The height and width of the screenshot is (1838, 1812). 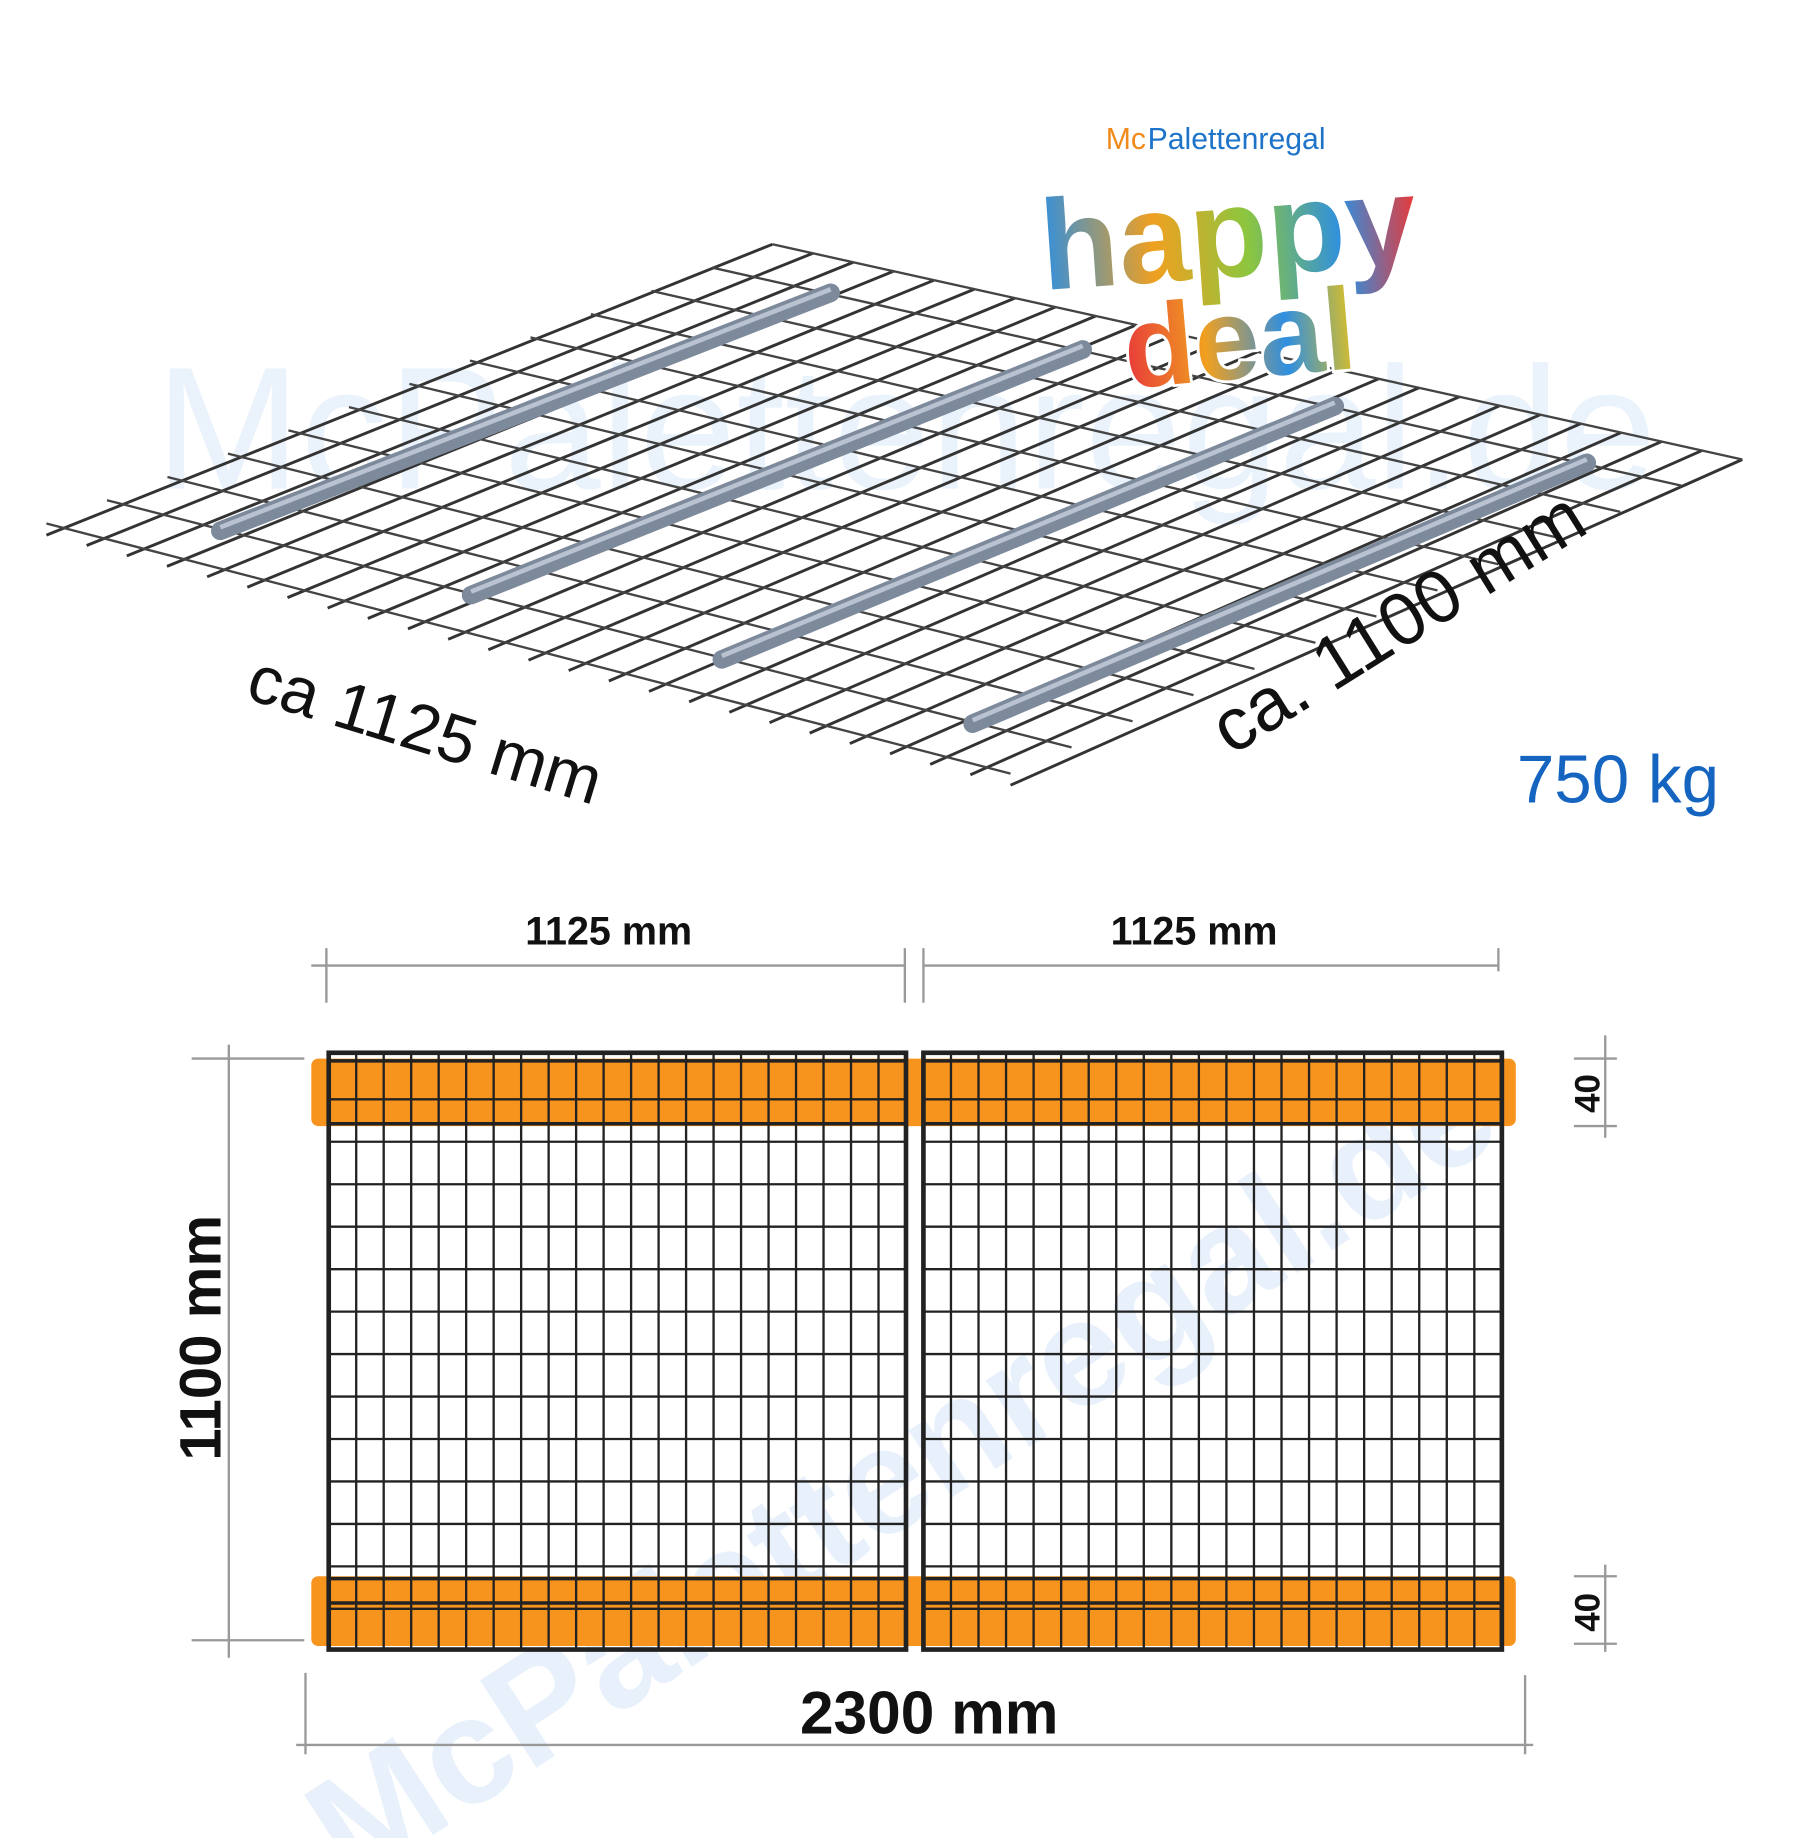 I want to click on logo: Mc Palettenregal happy deal, so click(x=1228, y=269).